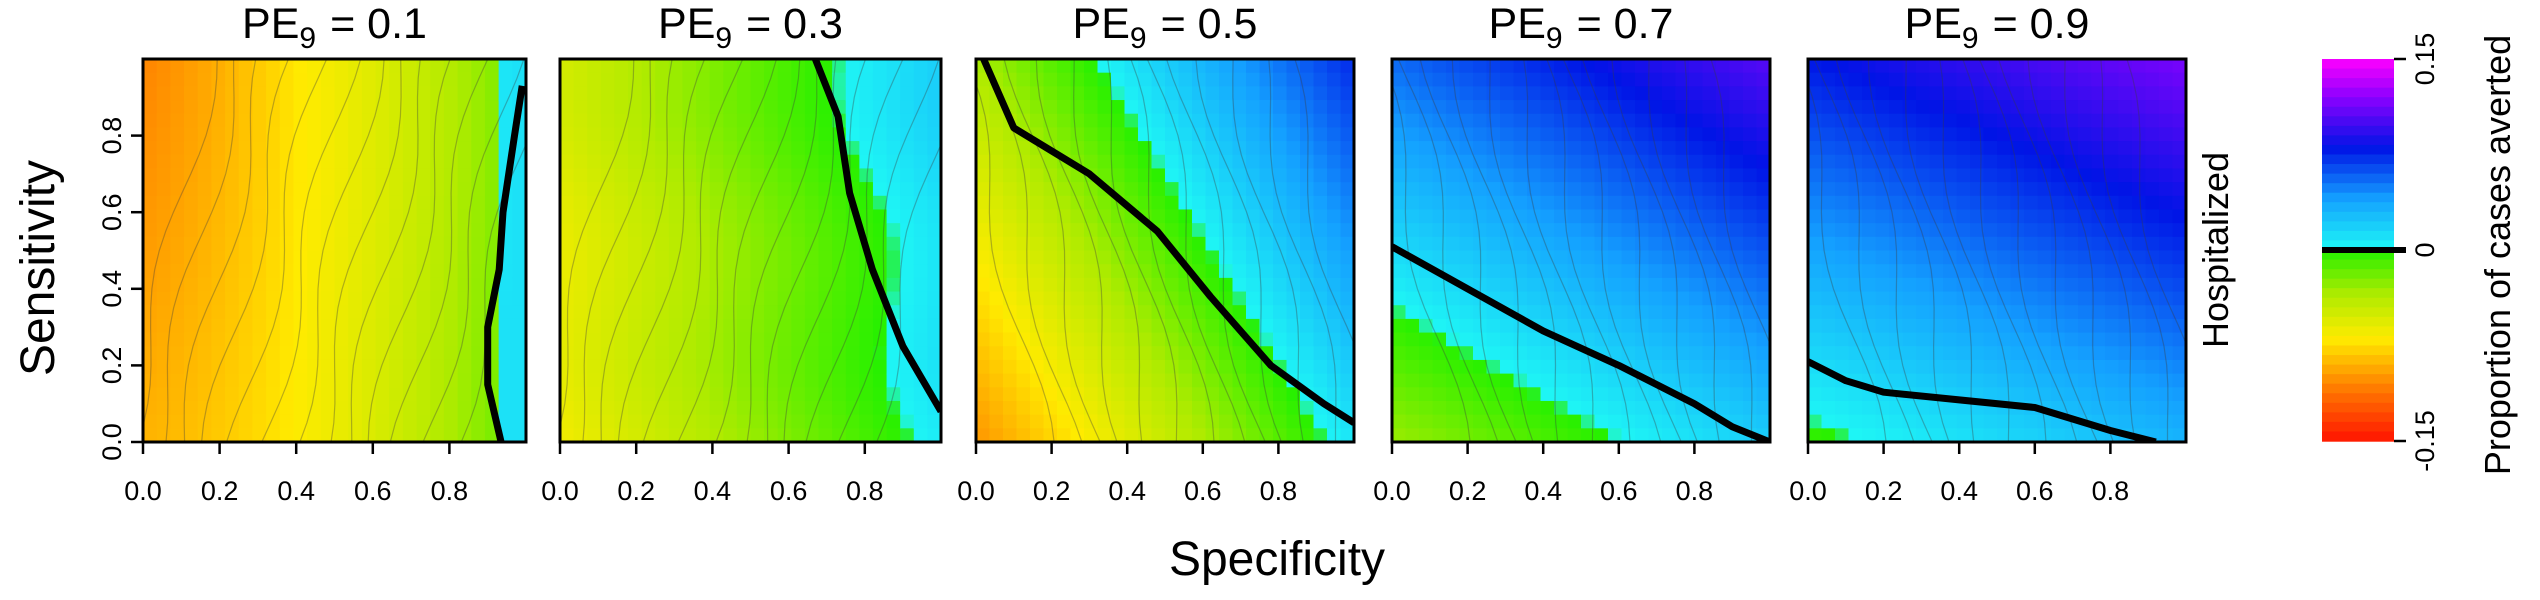 The height and width of the screenshot is (600, 2540). What do you see at coordinates (2425, 441) in the screenshot?
I see `colorbar-tick-label: -0.15` at bounding box center [2425, 441].